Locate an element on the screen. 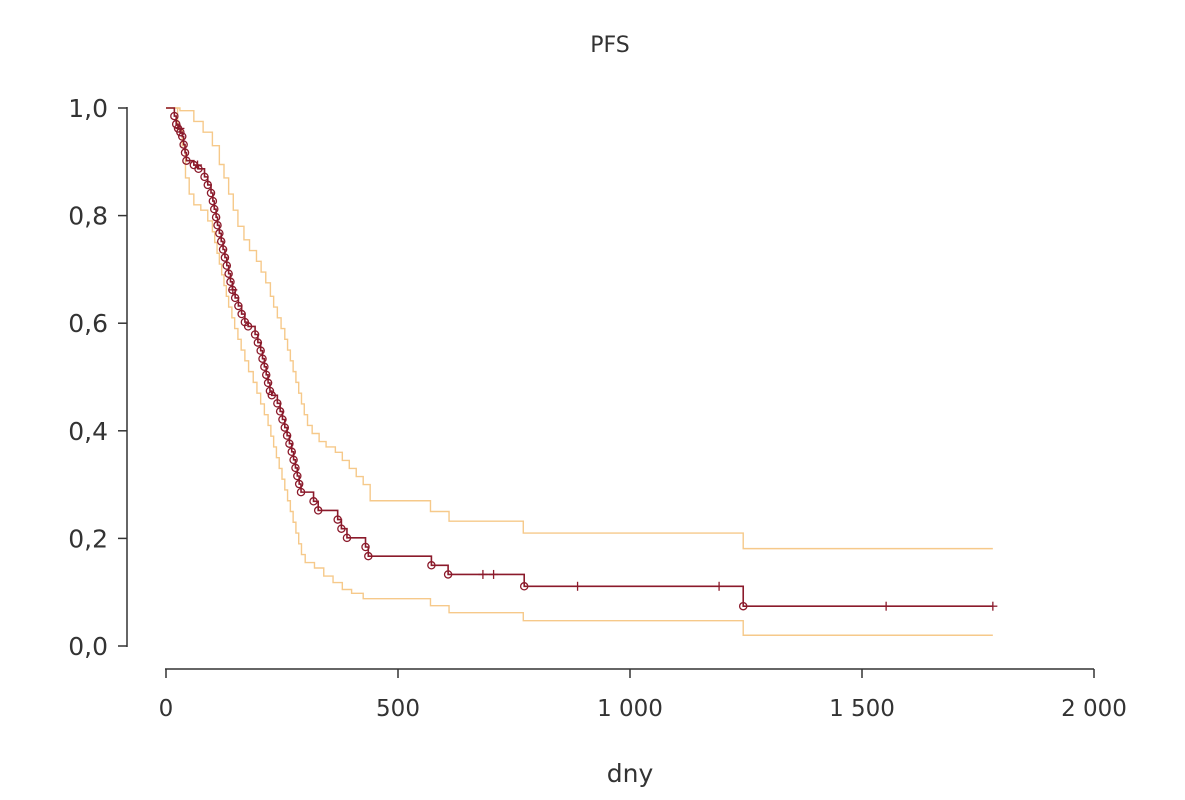  x-tick-label: 1 500 is located at coordinates (862, 709).